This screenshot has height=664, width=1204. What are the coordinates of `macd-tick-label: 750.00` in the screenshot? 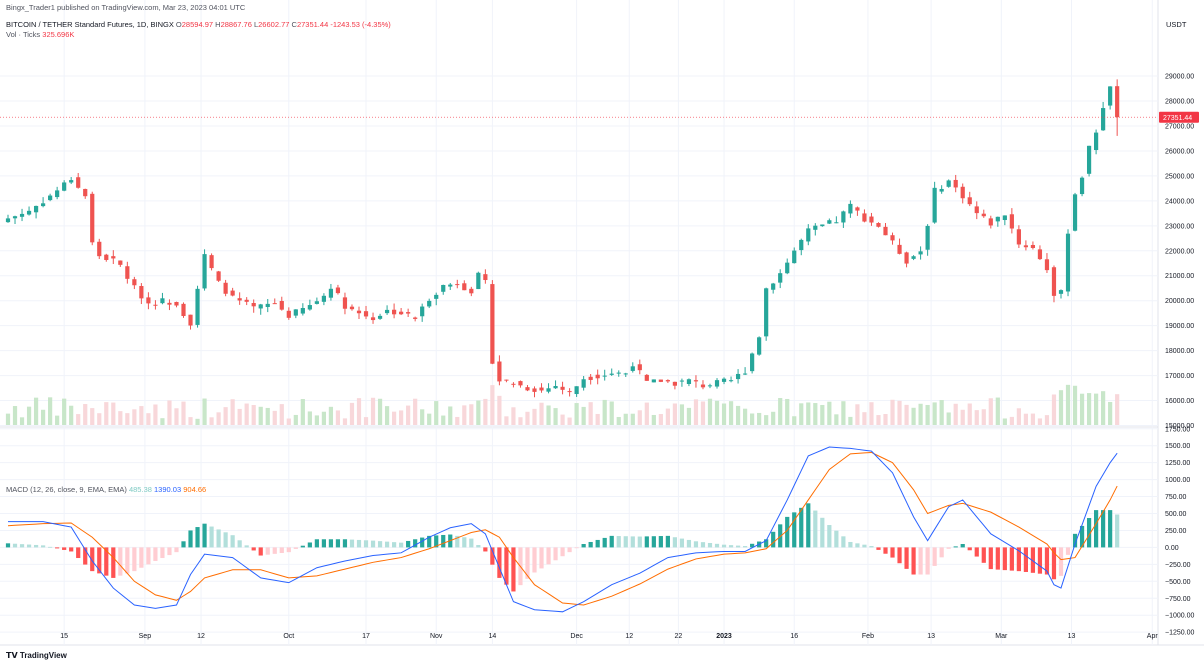 It's located at (1176, 497).